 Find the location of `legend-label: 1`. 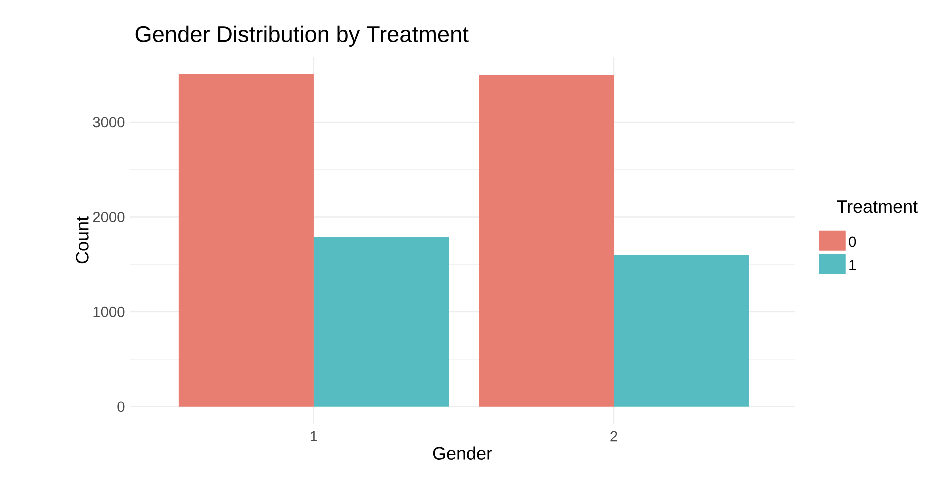

legend-label: 1 is located at coordinates (853, 265).